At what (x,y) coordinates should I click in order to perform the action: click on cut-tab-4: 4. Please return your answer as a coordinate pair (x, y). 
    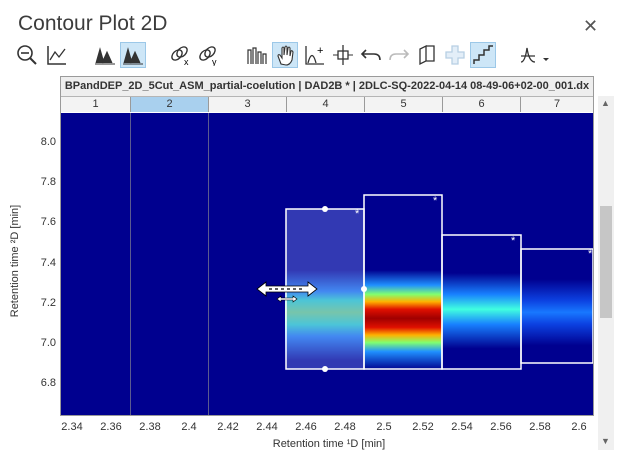
    Looking at the image, I should click on (326, 104).